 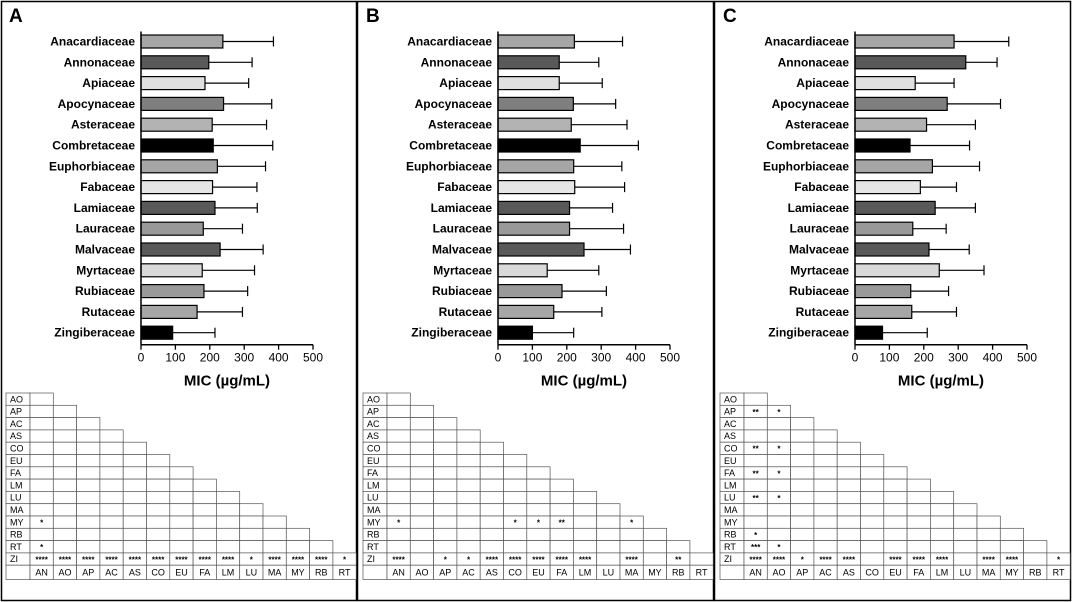 I want to click on x-tick-label: 200, so click(x=210, y=358).